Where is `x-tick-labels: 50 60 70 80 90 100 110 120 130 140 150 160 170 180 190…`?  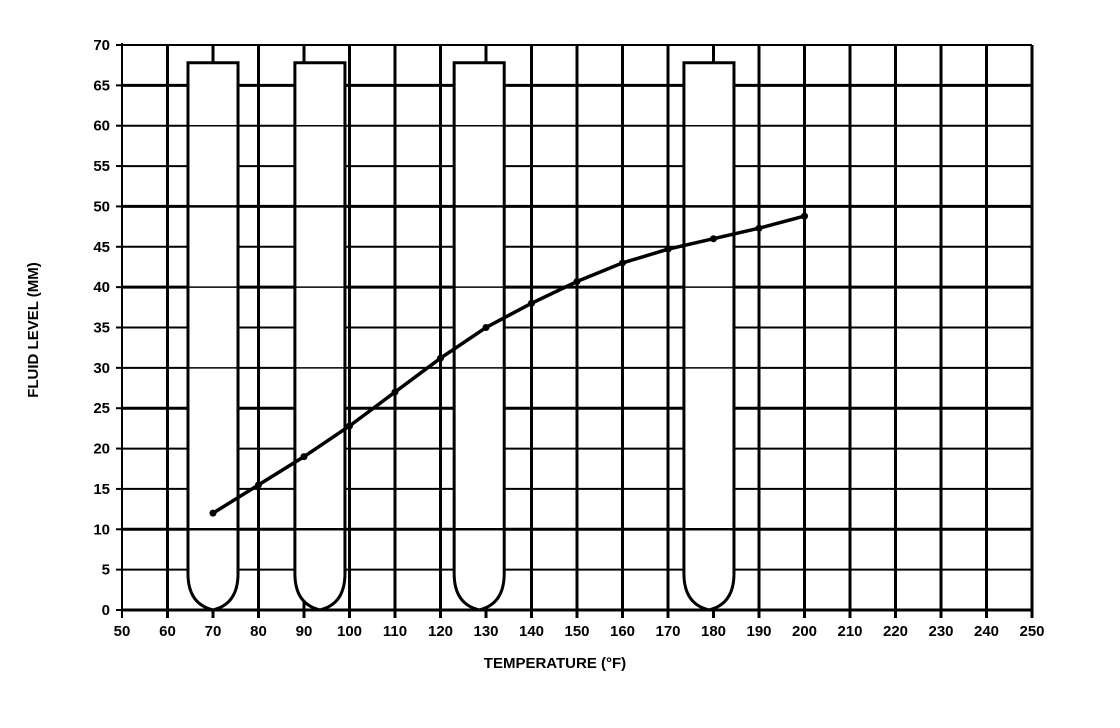
x-tick-labels: 50 60 70 80 90 100 110 120 130 140 150 160 170 180 190… is located at coordinates (579, 631).